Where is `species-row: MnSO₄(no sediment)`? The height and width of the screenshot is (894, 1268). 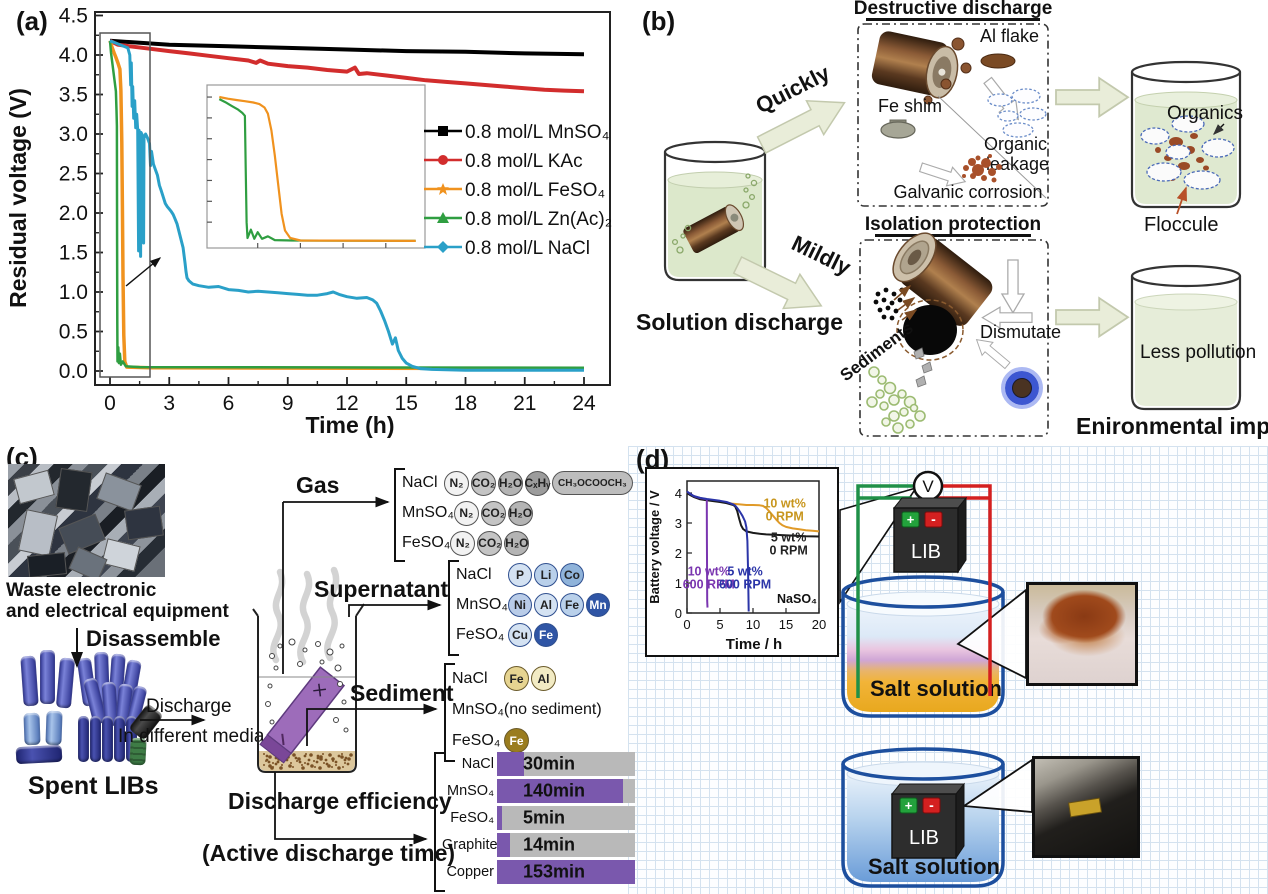
species-row: MnSO₄(no sediment) is located at coordinates (527, 709).